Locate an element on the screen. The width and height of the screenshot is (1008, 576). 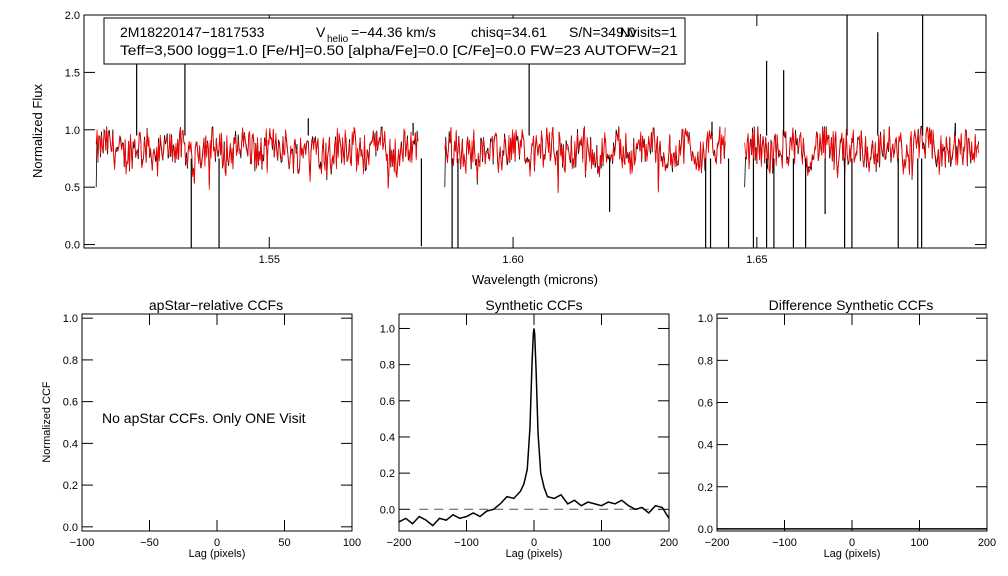
apstar-ccf-x-axis-title: Lag (pixels) is located at coordinates (217, 554).